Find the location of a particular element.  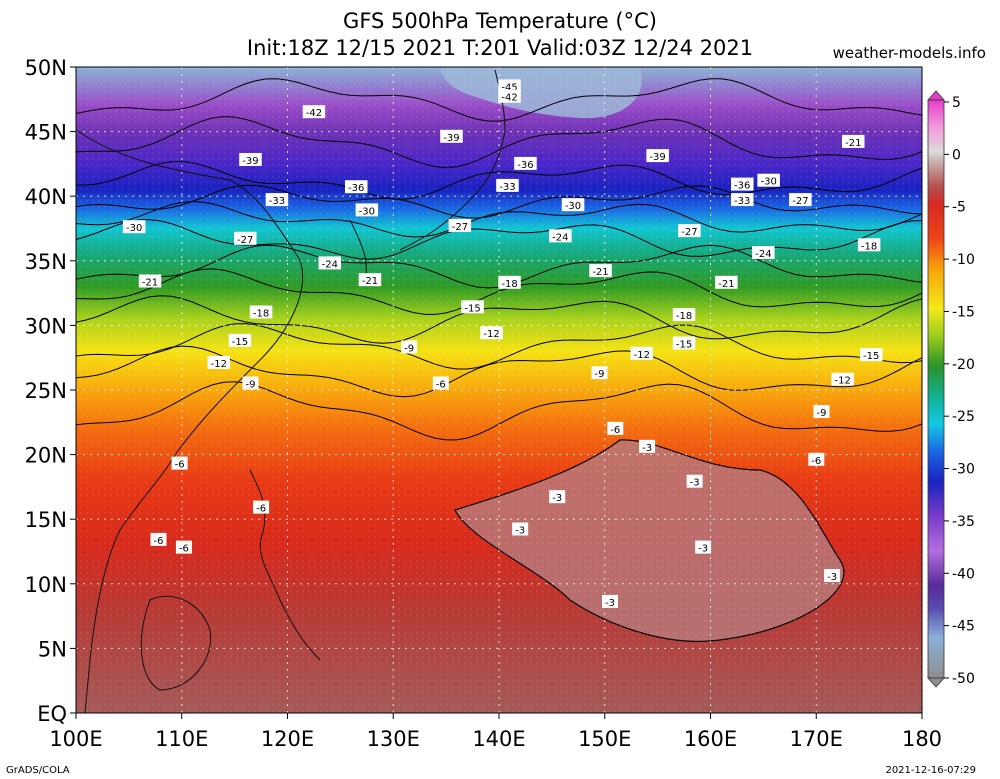

colorbar-label: 0 is located at coordinates (956, 155).